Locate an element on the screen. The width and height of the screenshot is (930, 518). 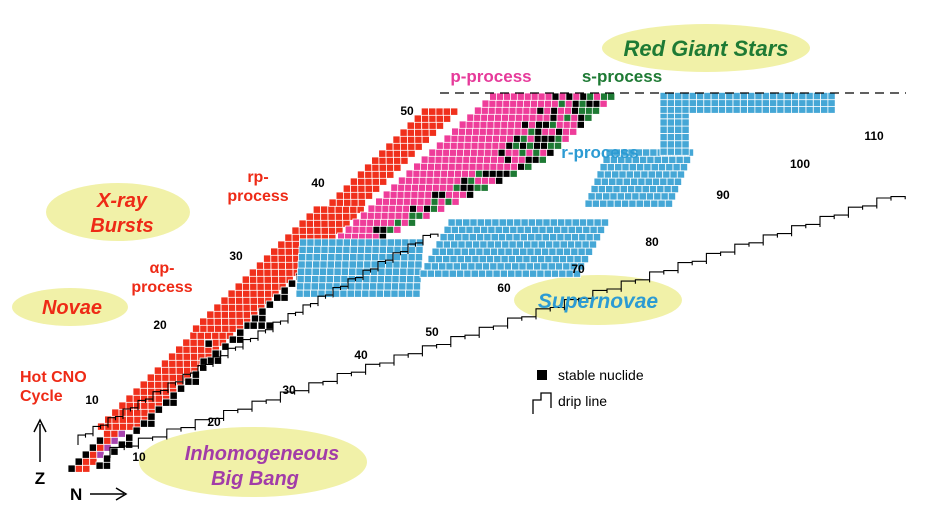
label-rp-1: rp- is located at coordinates (257, 177).